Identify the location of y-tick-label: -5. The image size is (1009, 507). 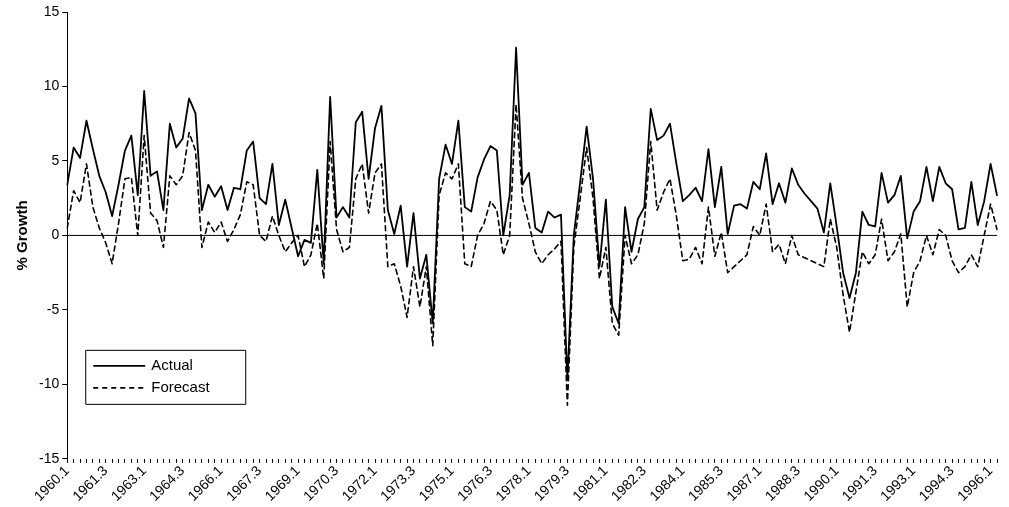
(53, 308).